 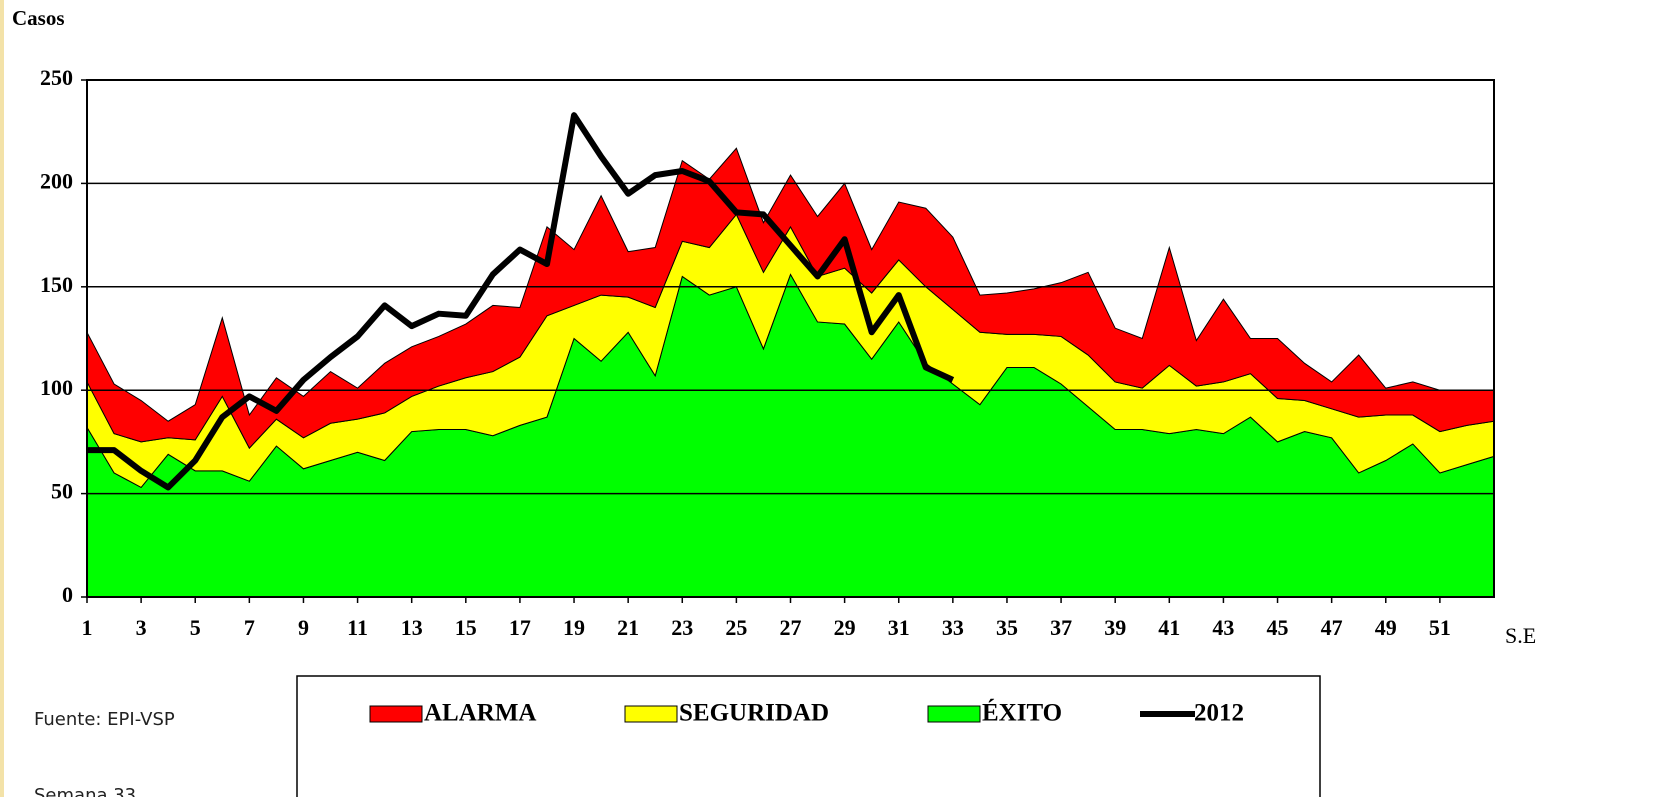 I want to click on week-note: Semana 33, so click(x=85, y=791).